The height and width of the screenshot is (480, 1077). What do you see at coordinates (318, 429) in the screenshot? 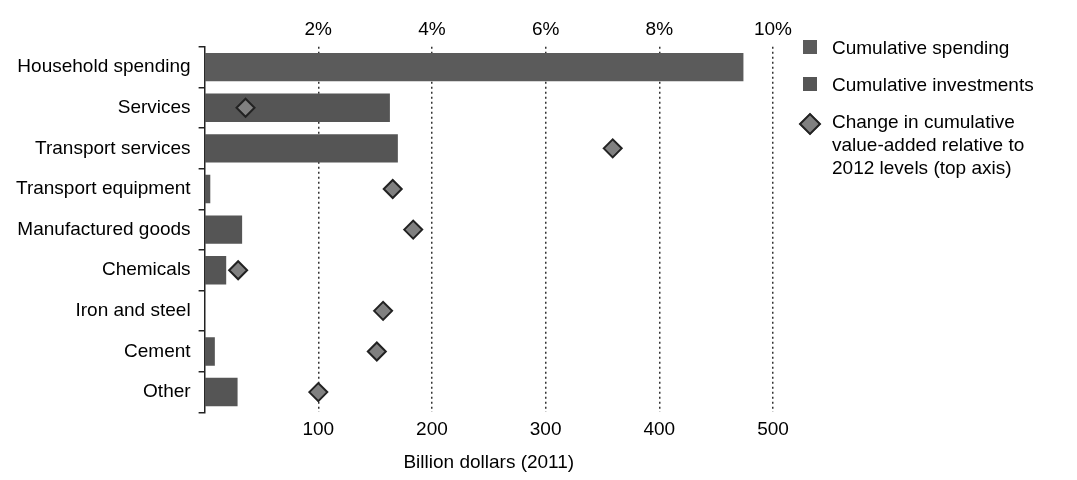
I see `x-tick-label: 100` at bounding box center [318, 429].